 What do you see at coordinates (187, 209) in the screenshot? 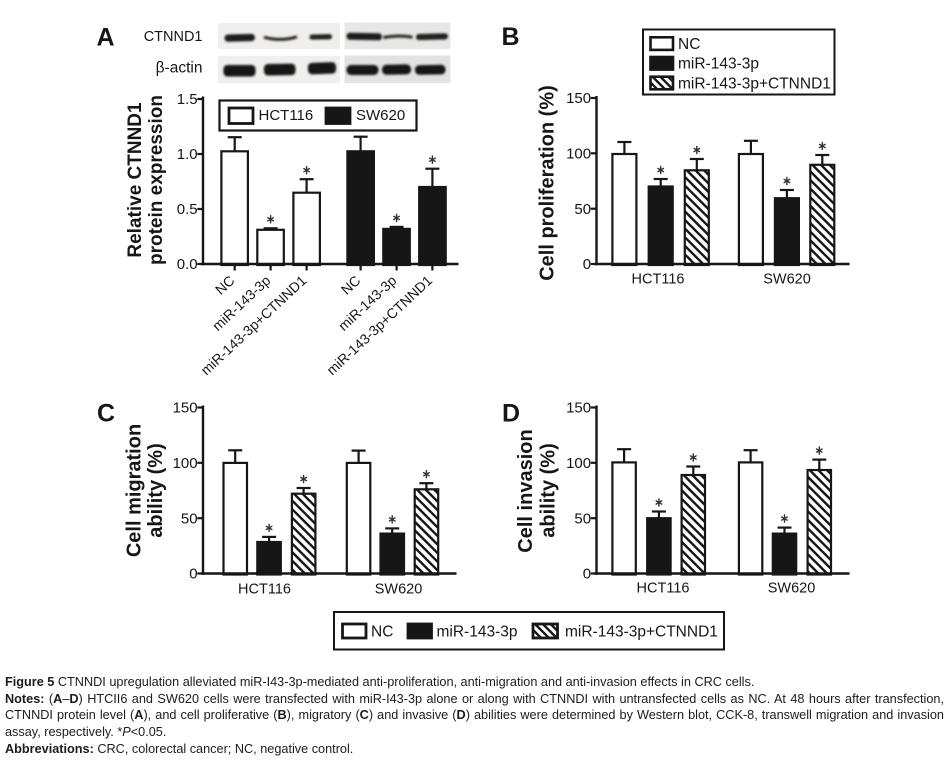
I see `svg-text: 0.5` at bounding box center [187, 209].